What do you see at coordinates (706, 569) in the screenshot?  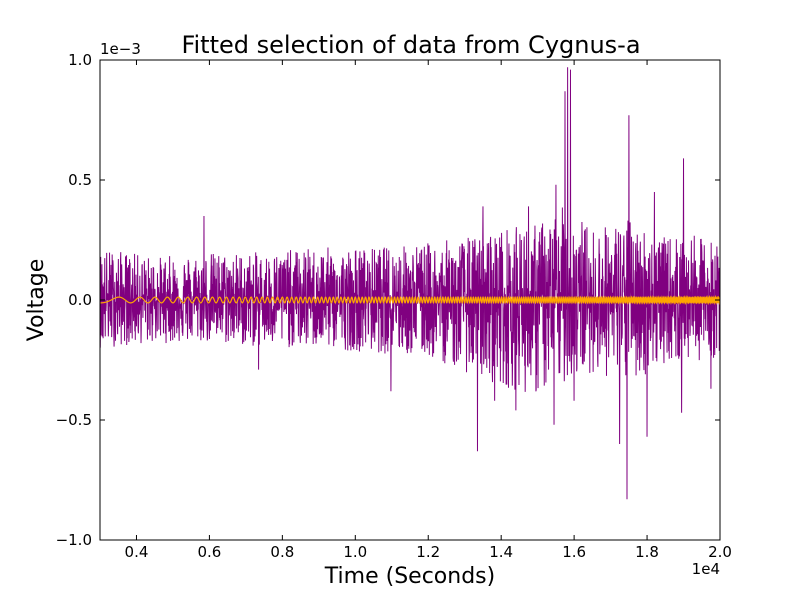 I see `x-offset-label: 1e4` at bounding box center [706, 569].